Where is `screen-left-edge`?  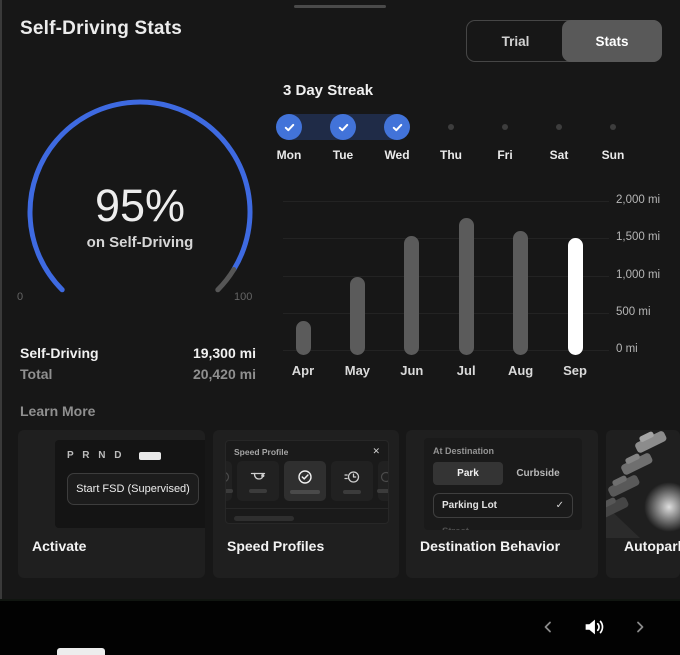 screen-left-edge is located at coordinates (1, 300).